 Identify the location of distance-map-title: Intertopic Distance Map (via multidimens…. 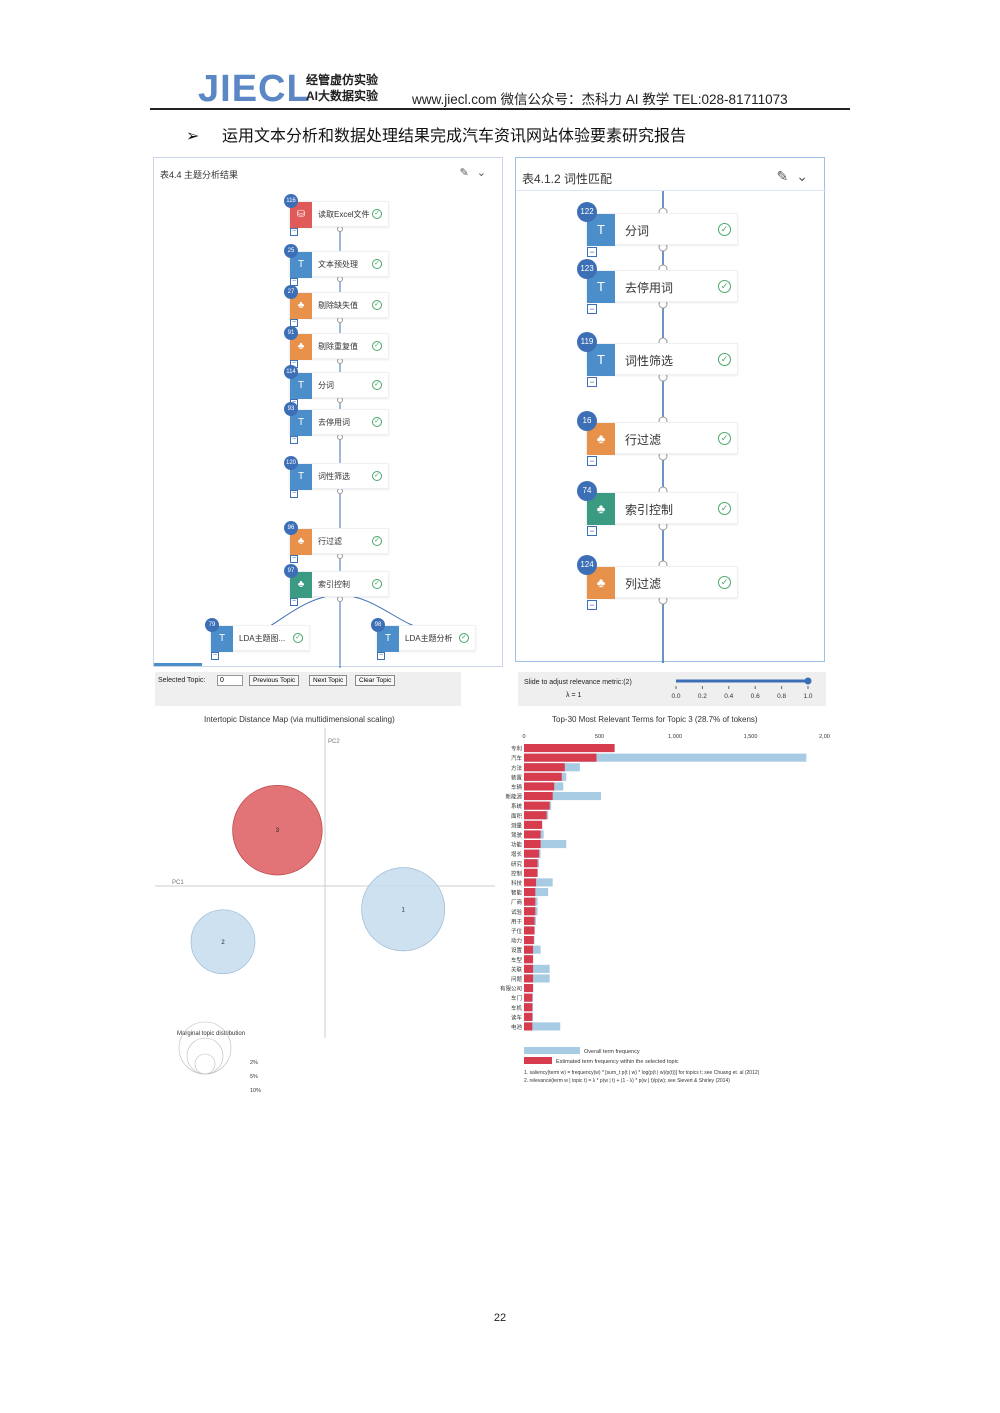
(299, 719).